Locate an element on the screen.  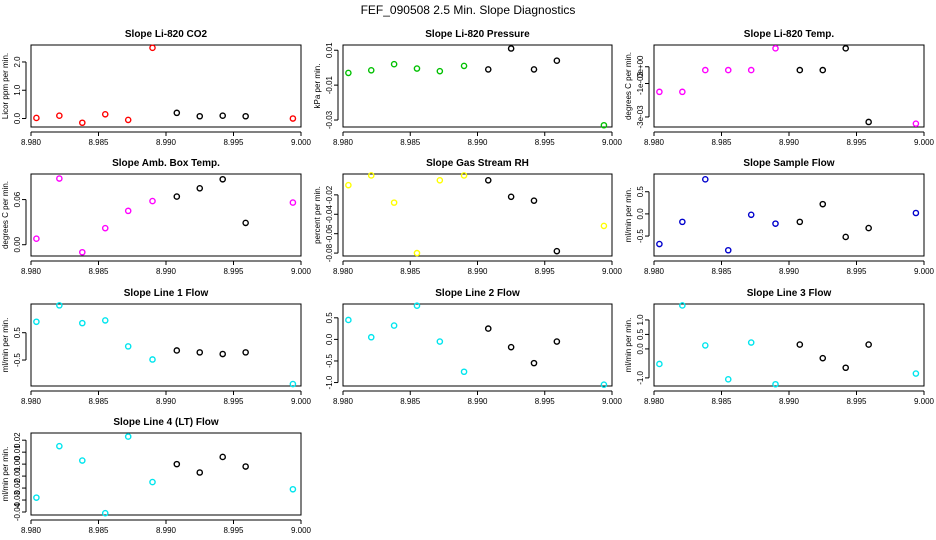
y-tick-label: -0.06 is located at coordinates (329, 233).